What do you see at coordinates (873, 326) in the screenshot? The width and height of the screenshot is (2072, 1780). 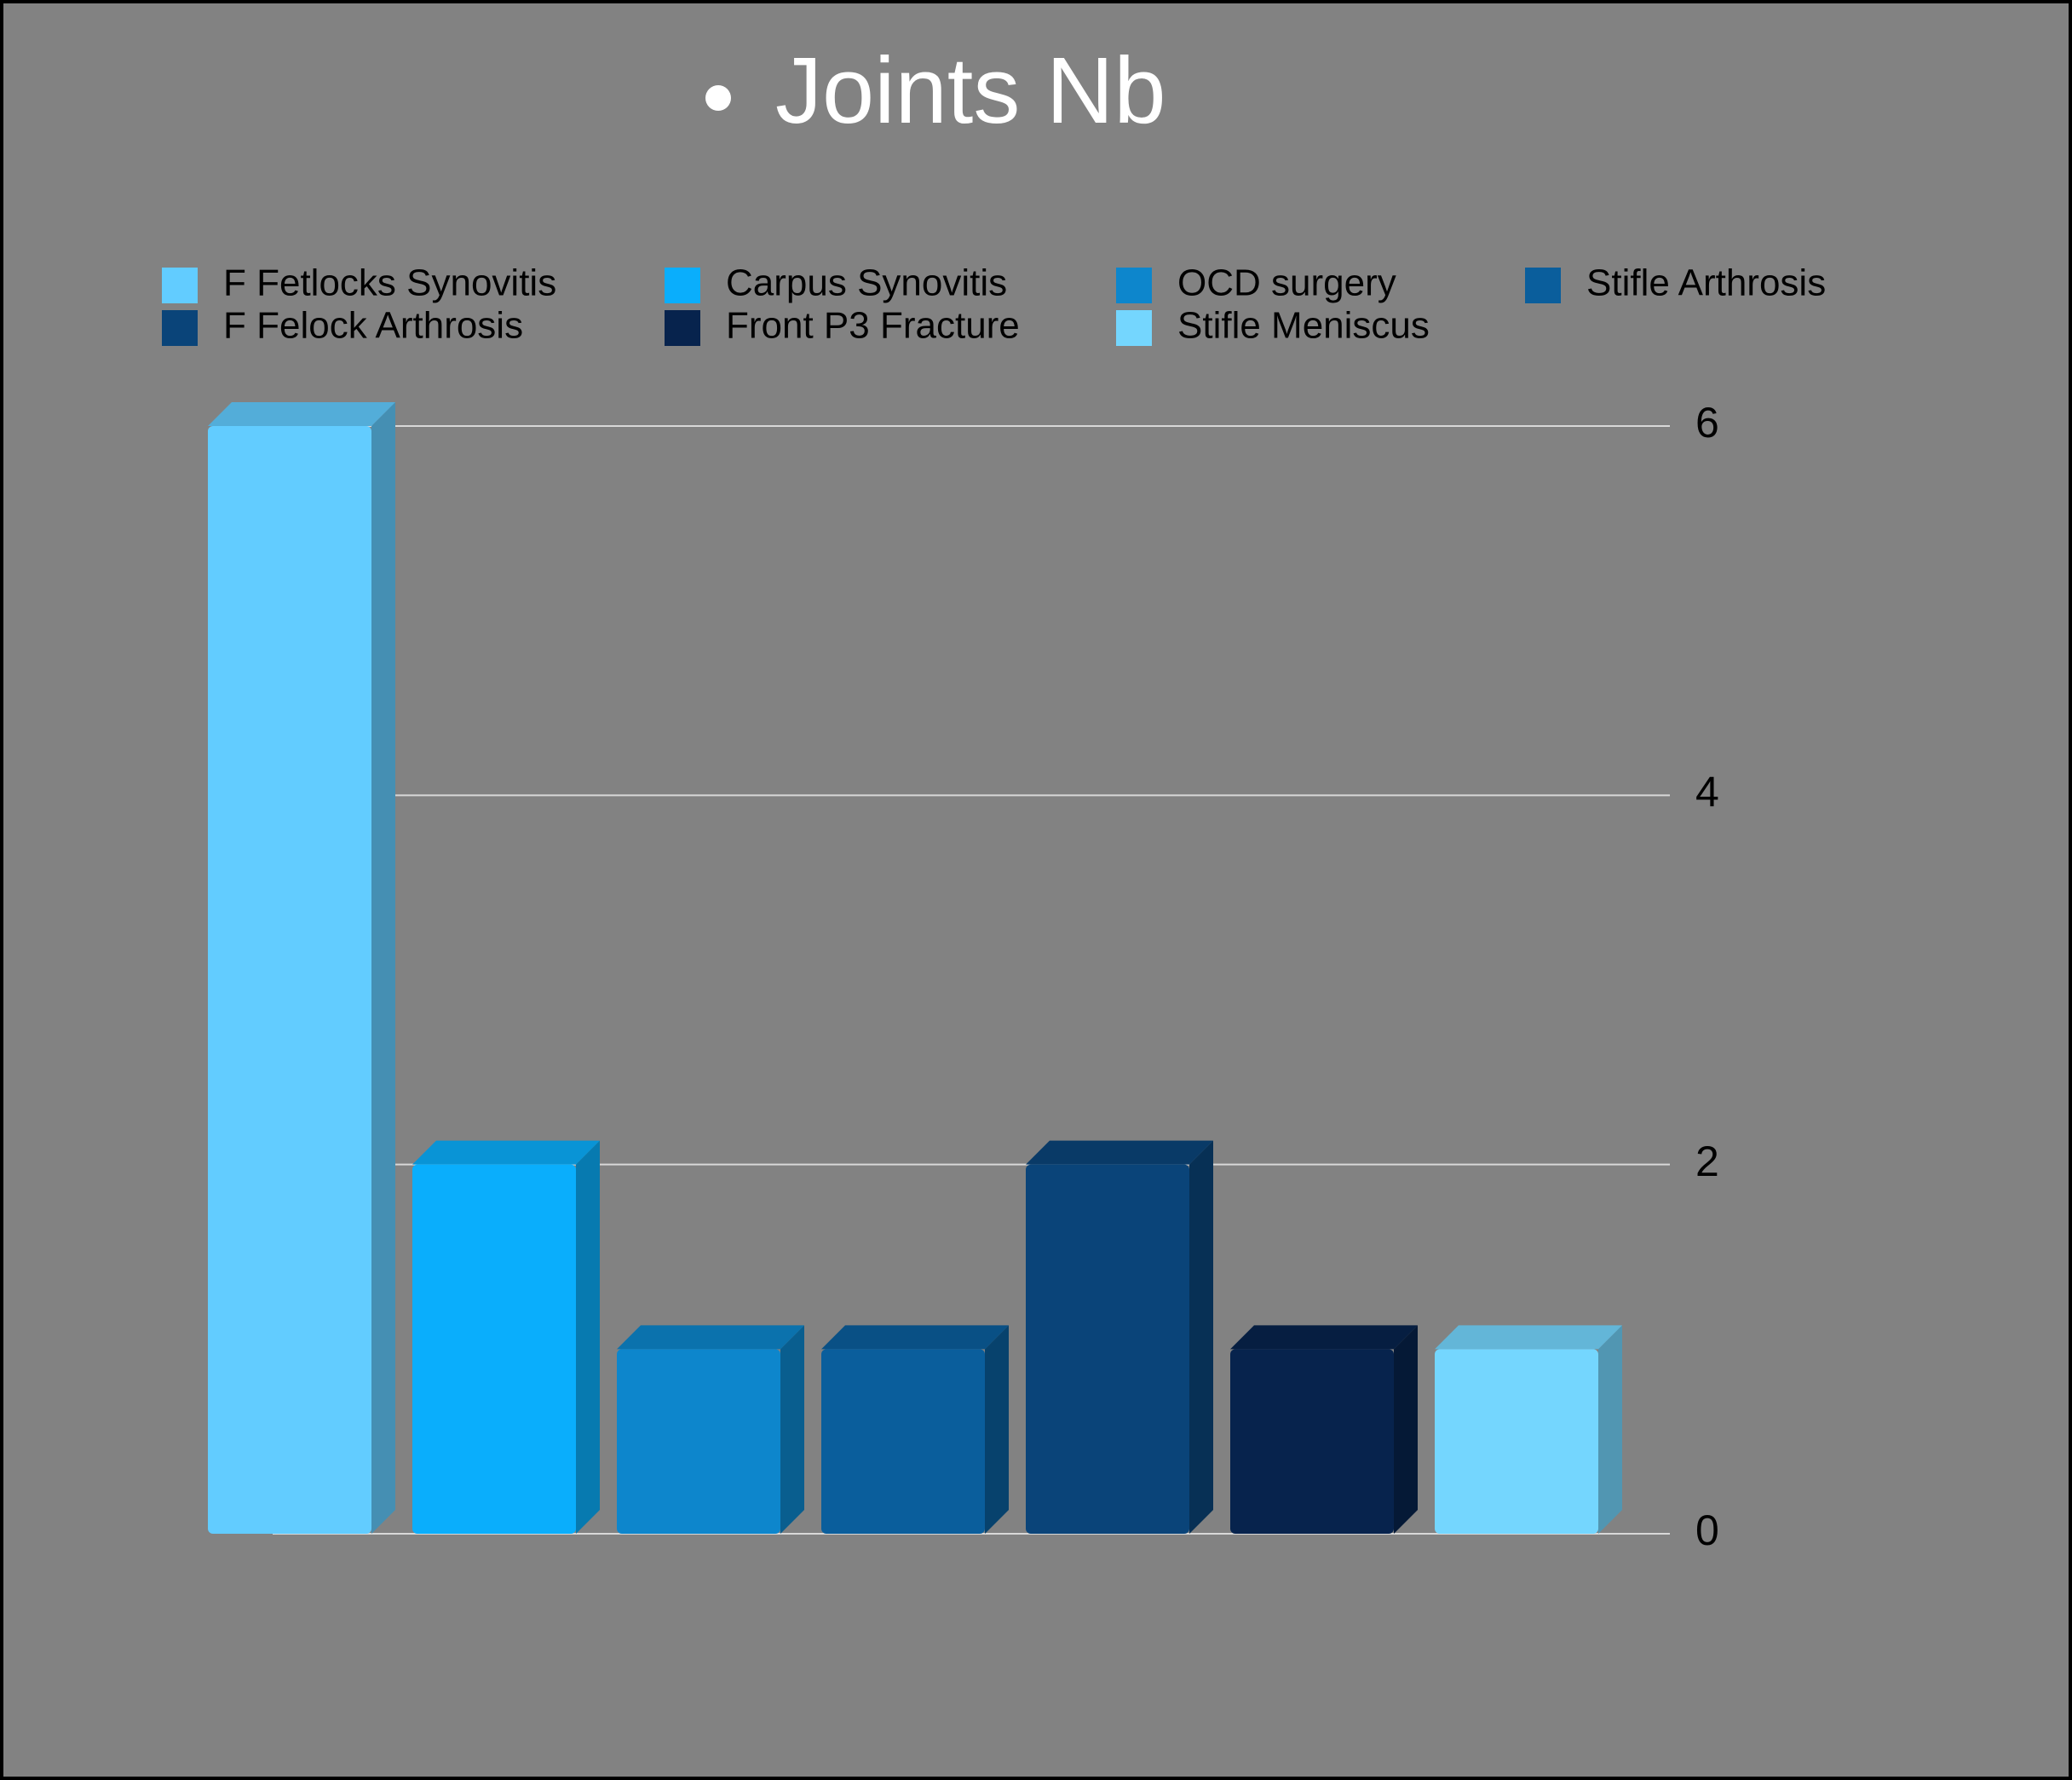 I see `legend-label: Front P3 Fracture` at bounding box center [873, 326].